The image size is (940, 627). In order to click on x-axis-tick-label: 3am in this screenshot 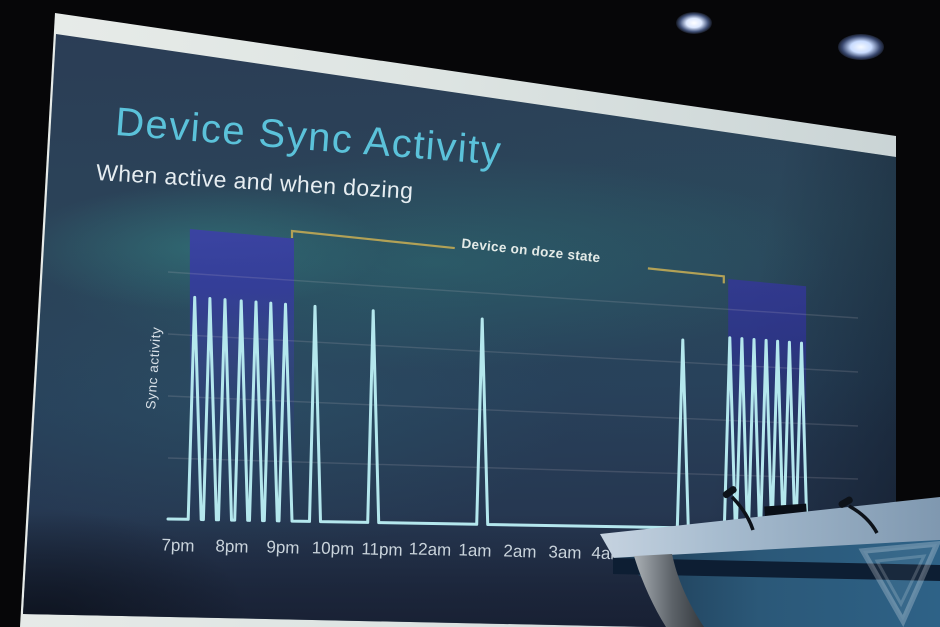, I will do `click(565, 552)`.